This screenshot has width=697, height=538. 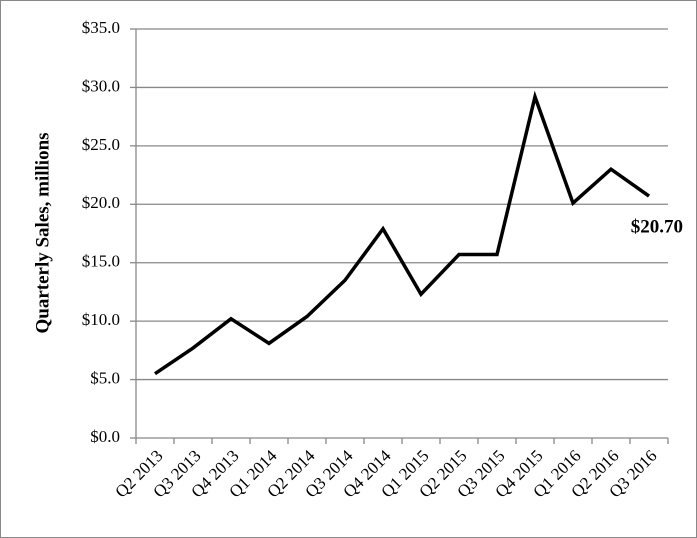 I want to click on y-tick-label: $5.0, so click(x=105, y=377).